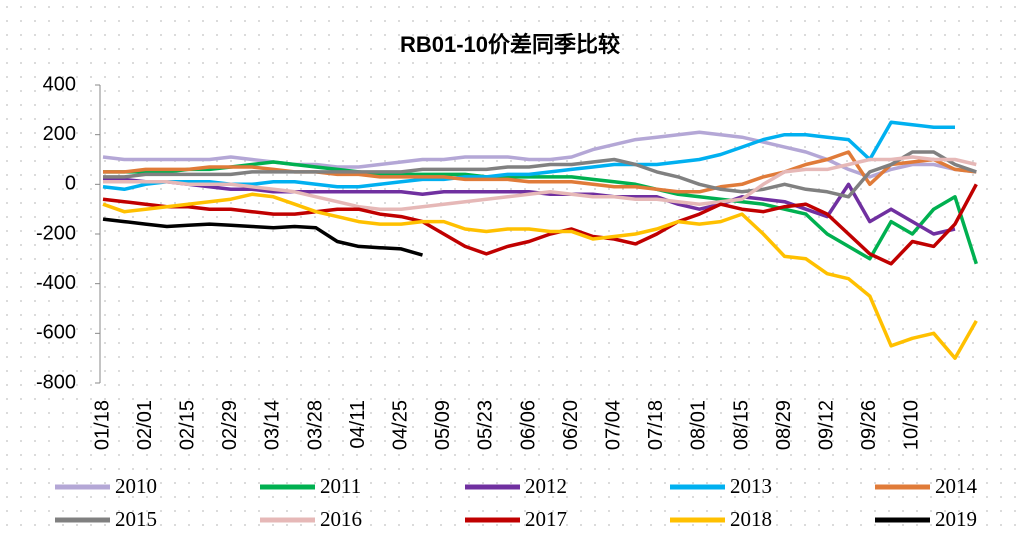 Image resolution: width=1016 pixels, height=537 pixels. Describe the element at coordinates (230, 425) in the screenshot. I see `x-tick-label: 02/29` at that location.